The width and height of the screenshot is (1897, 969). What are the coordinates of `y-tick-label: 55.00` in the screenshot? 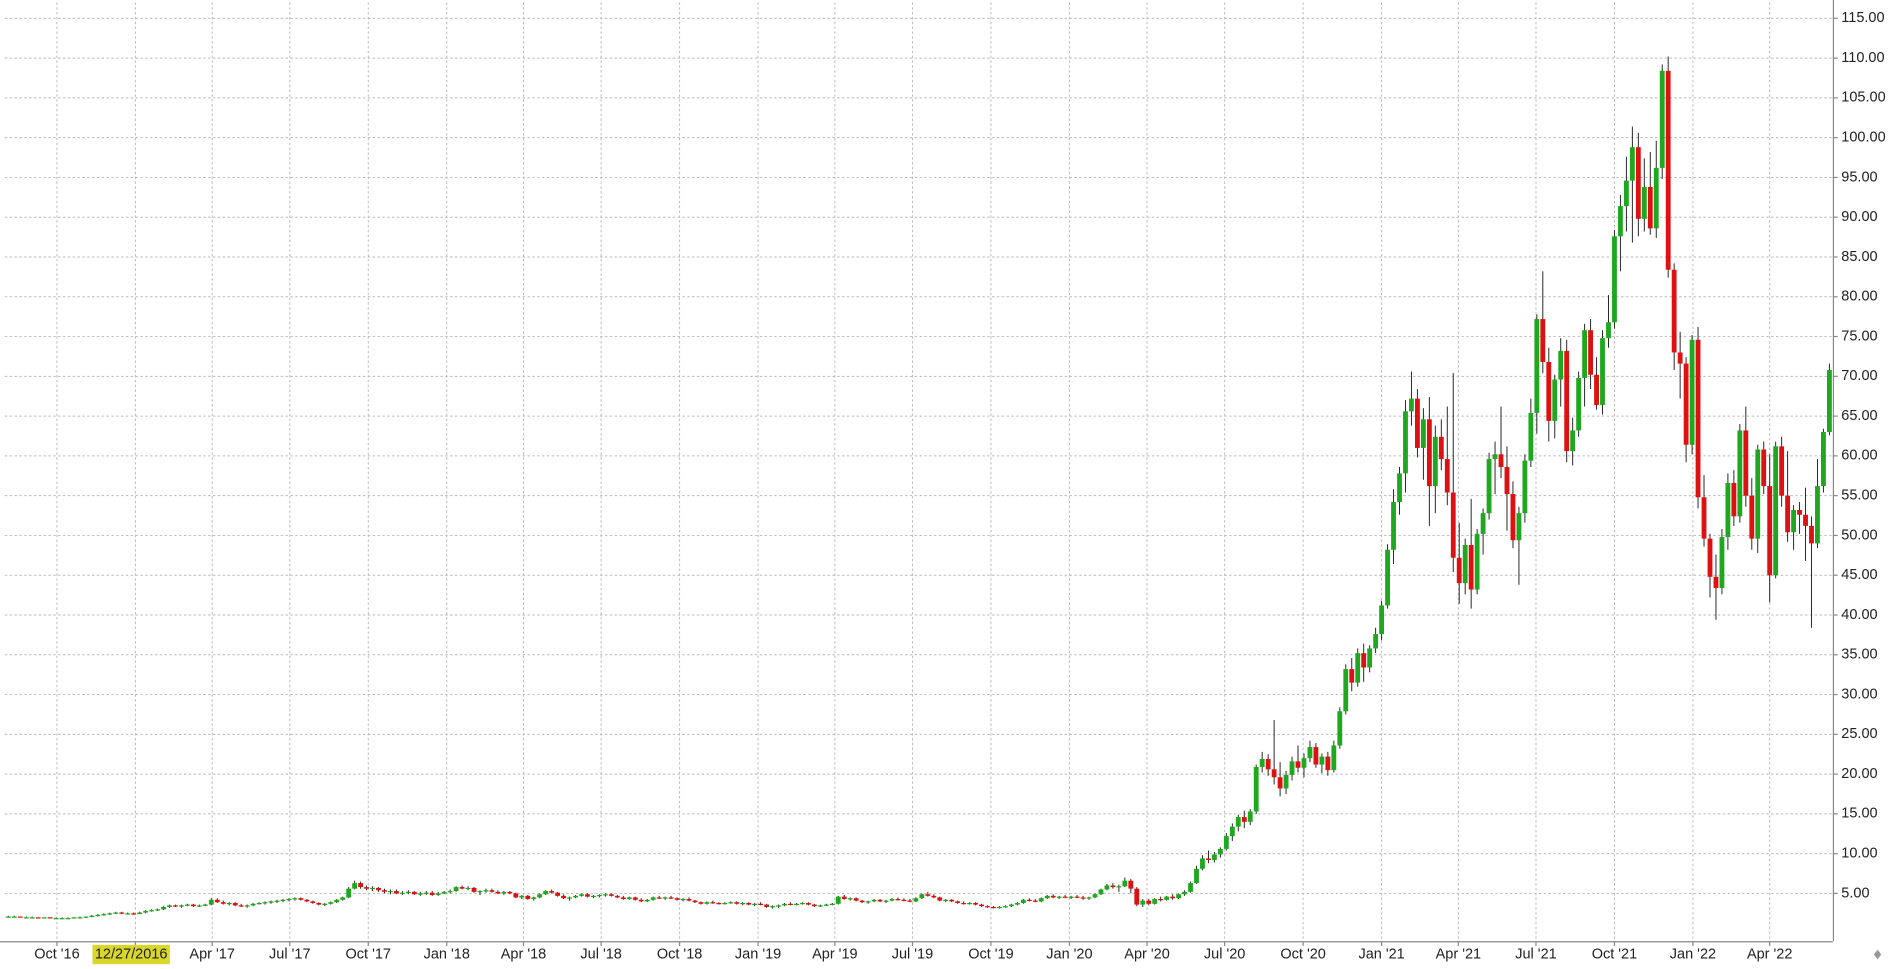 It's located at (1859, 495).